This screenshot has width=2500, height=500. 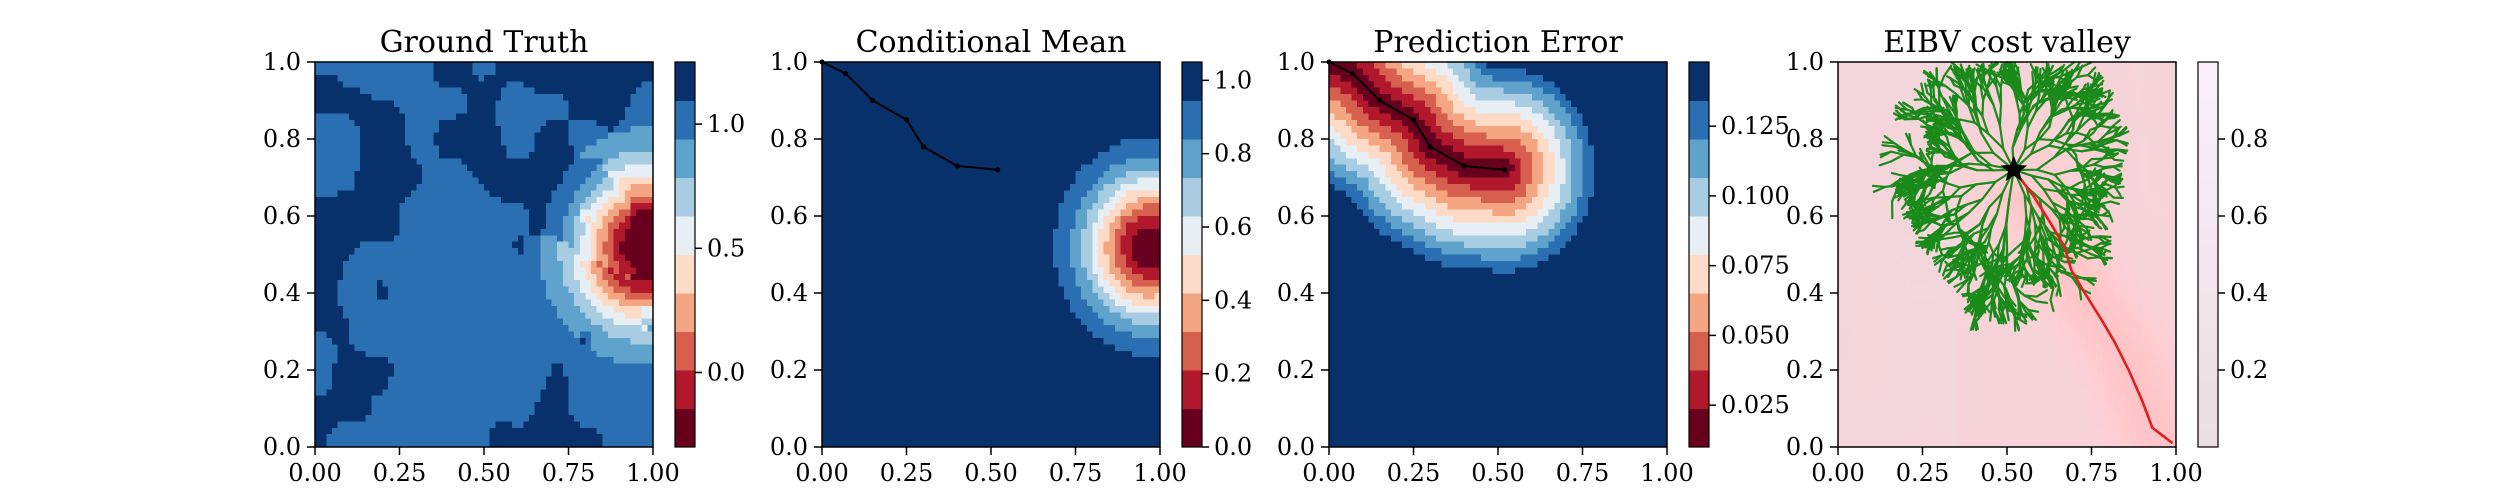 What do you see at coordinates (1296, 293) in the screenshot?
I see `y-tick-label-2-2: 0.4` at bounding box center [1296, 293].